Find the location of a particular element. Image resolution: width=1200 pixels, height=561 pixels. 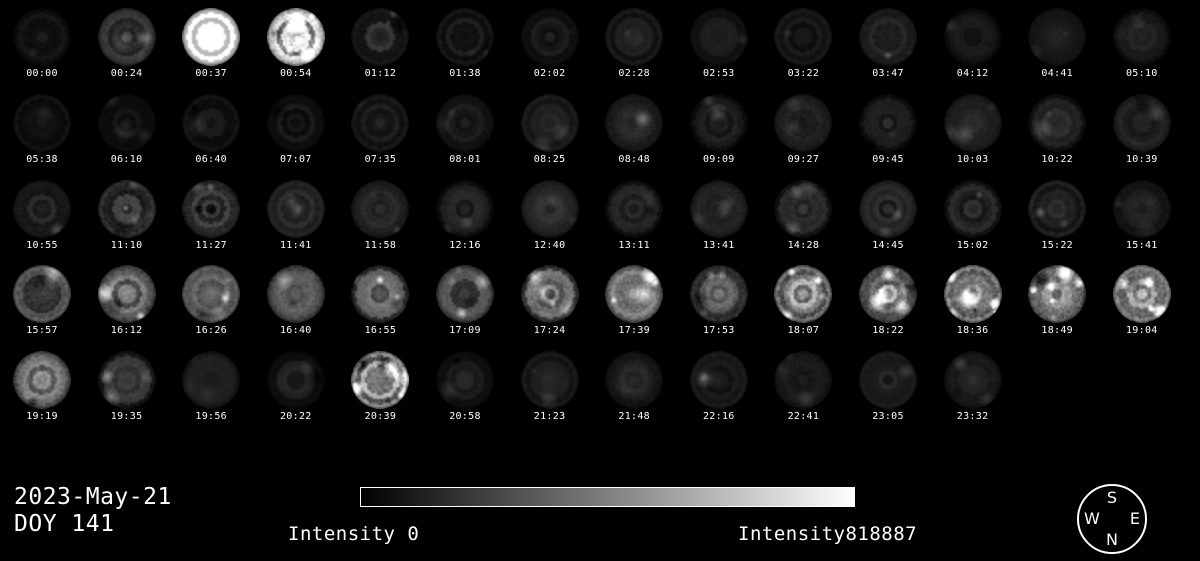

solar-frame: 18:49 is located at coordinates (1057, 306).